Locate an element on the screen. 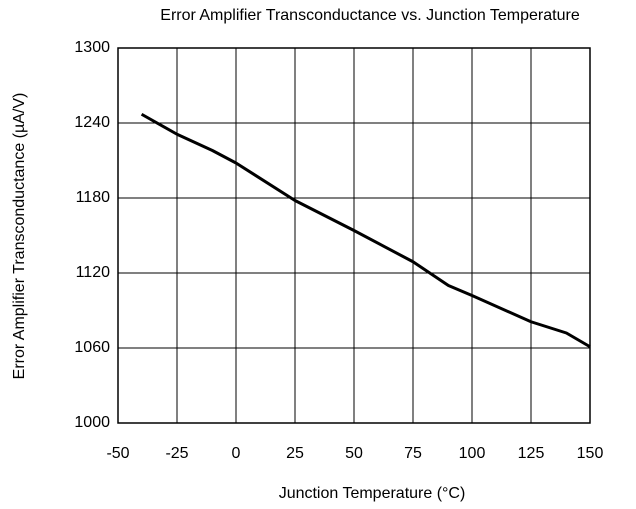 This screenshot has height=509, width=636. y-tick-label: 1300 is located at coordinates (92, 47).